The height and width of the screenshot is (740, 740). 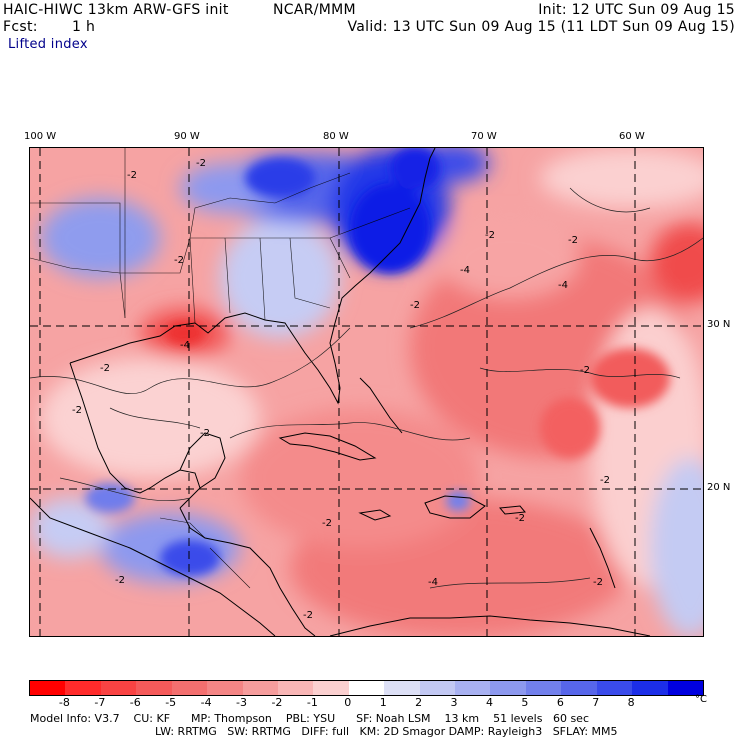 What do you see at coordinates (206, 702) in the screenshot?
I see `legend-tick-label: -4` at bounding box center [206, 702].